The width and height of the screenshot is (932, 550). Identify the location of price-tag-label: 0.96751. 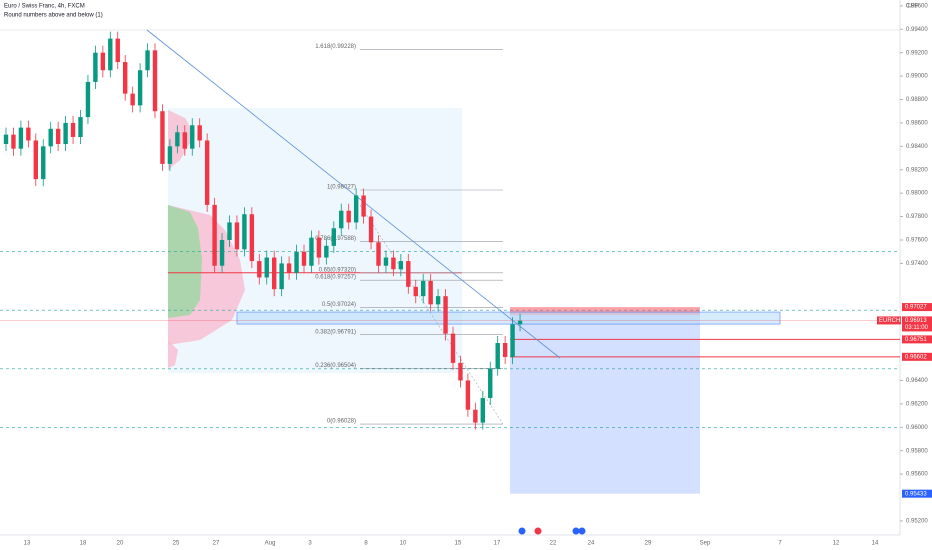
(916, 340).